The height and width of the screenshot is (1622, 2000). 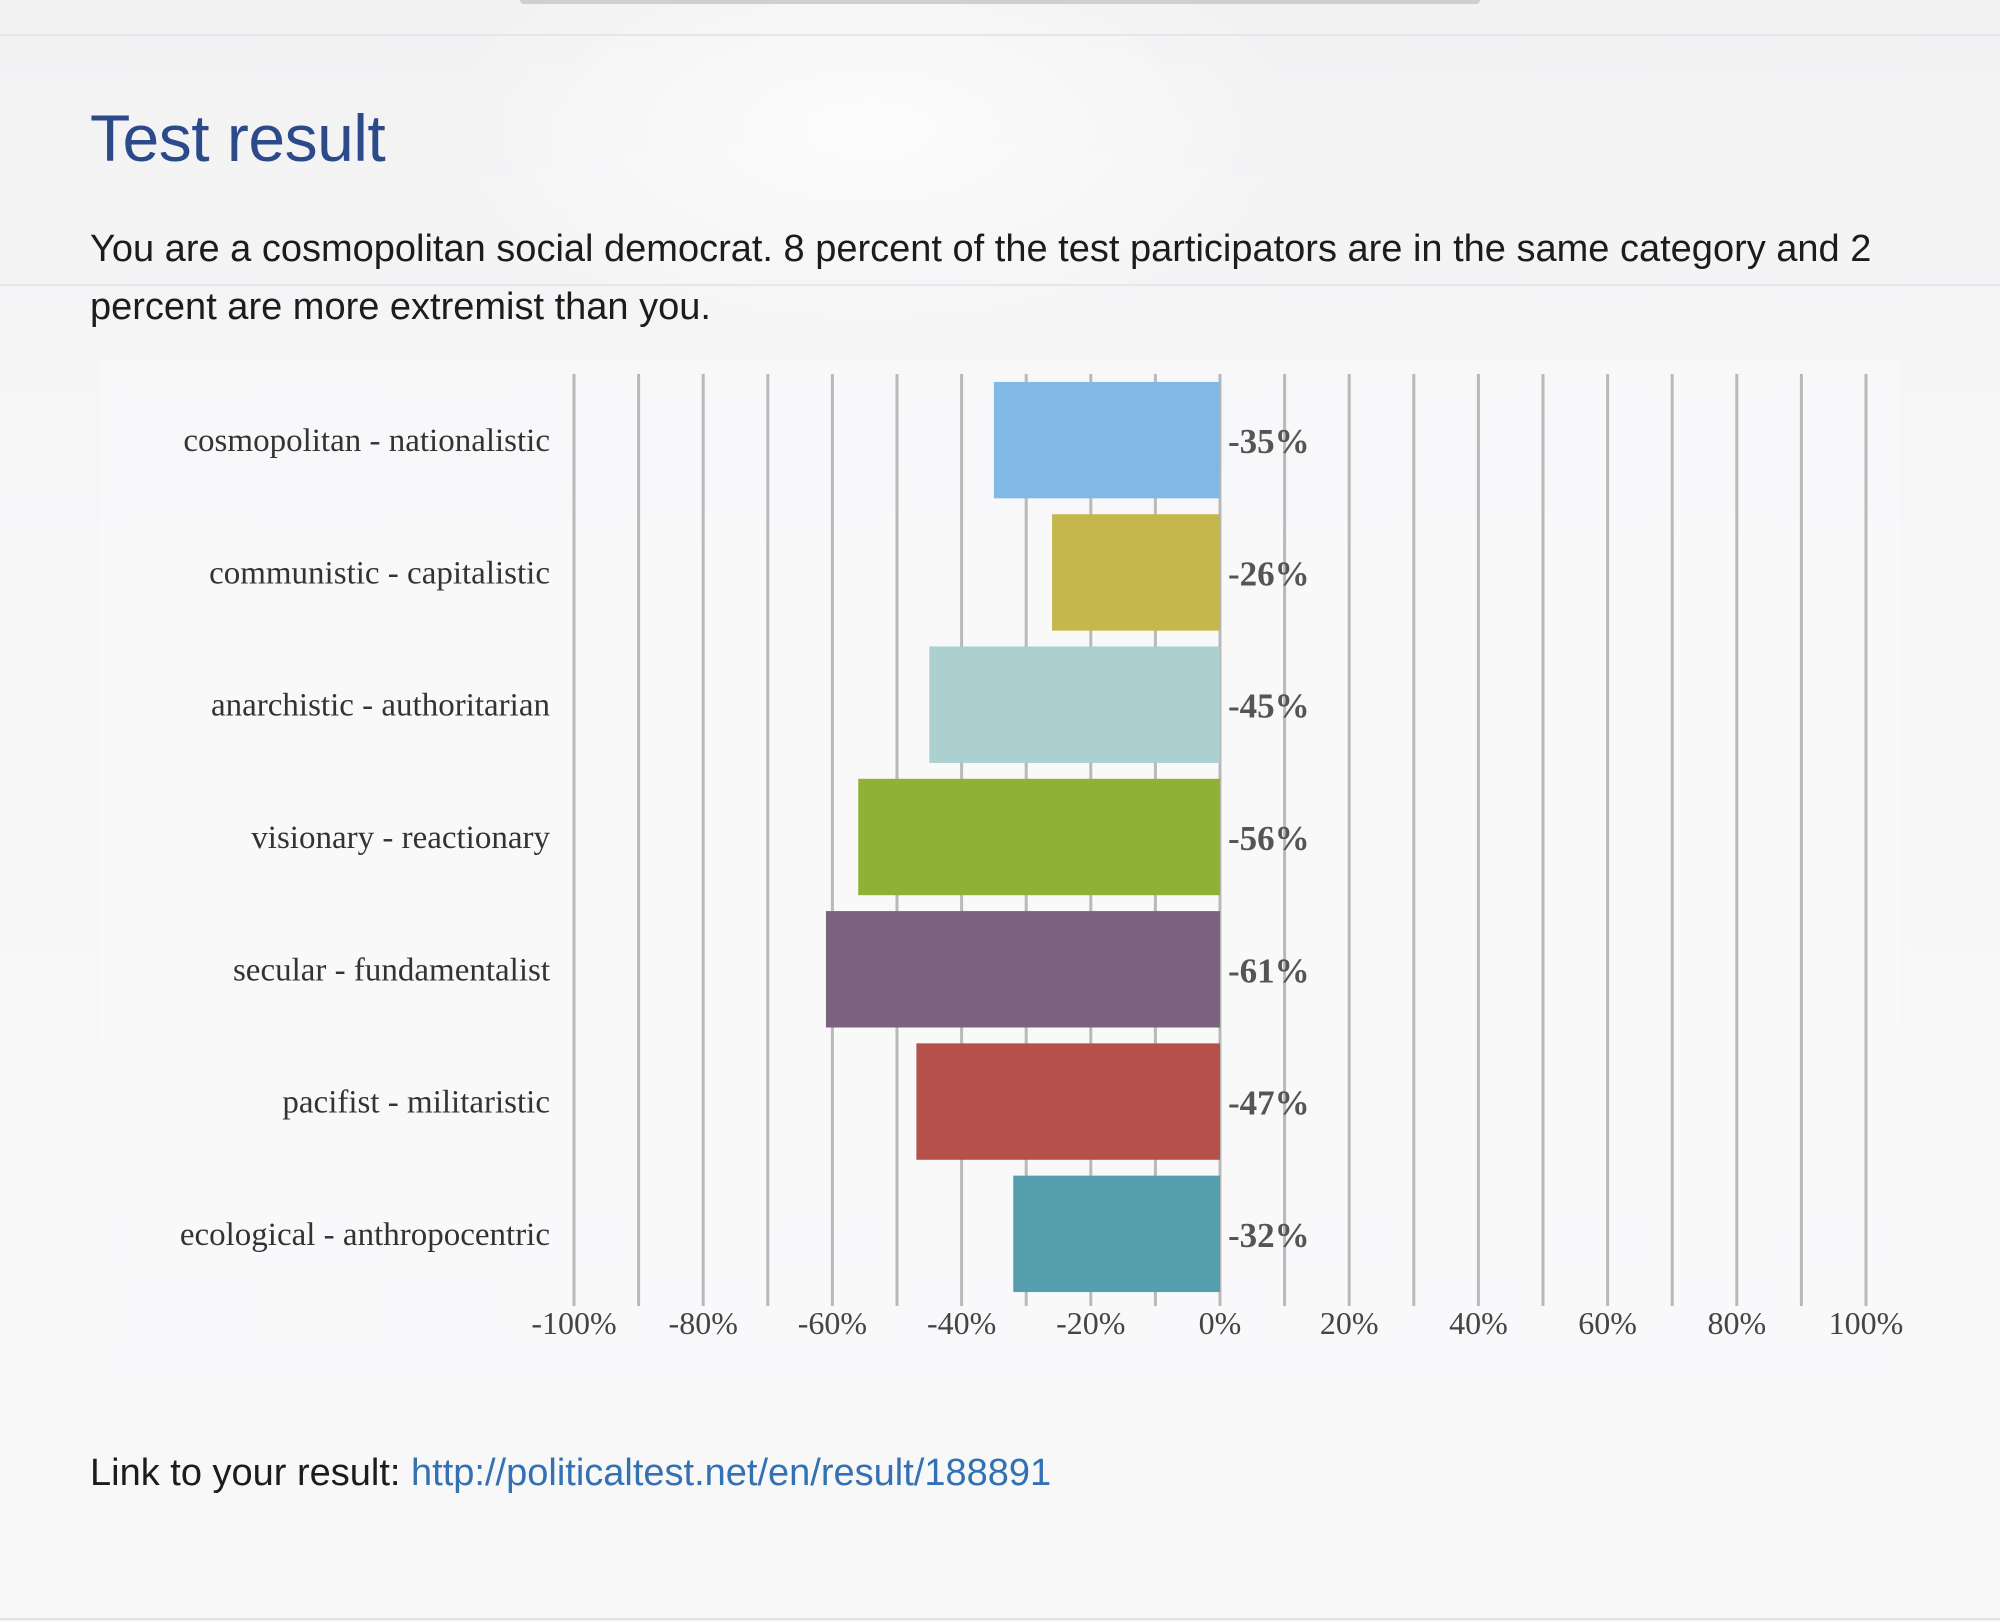 What do you see at coordinates (703, 1323) in the screenshot?
I see `x-tick-label: -80%` at bounding box center [703, 1323].